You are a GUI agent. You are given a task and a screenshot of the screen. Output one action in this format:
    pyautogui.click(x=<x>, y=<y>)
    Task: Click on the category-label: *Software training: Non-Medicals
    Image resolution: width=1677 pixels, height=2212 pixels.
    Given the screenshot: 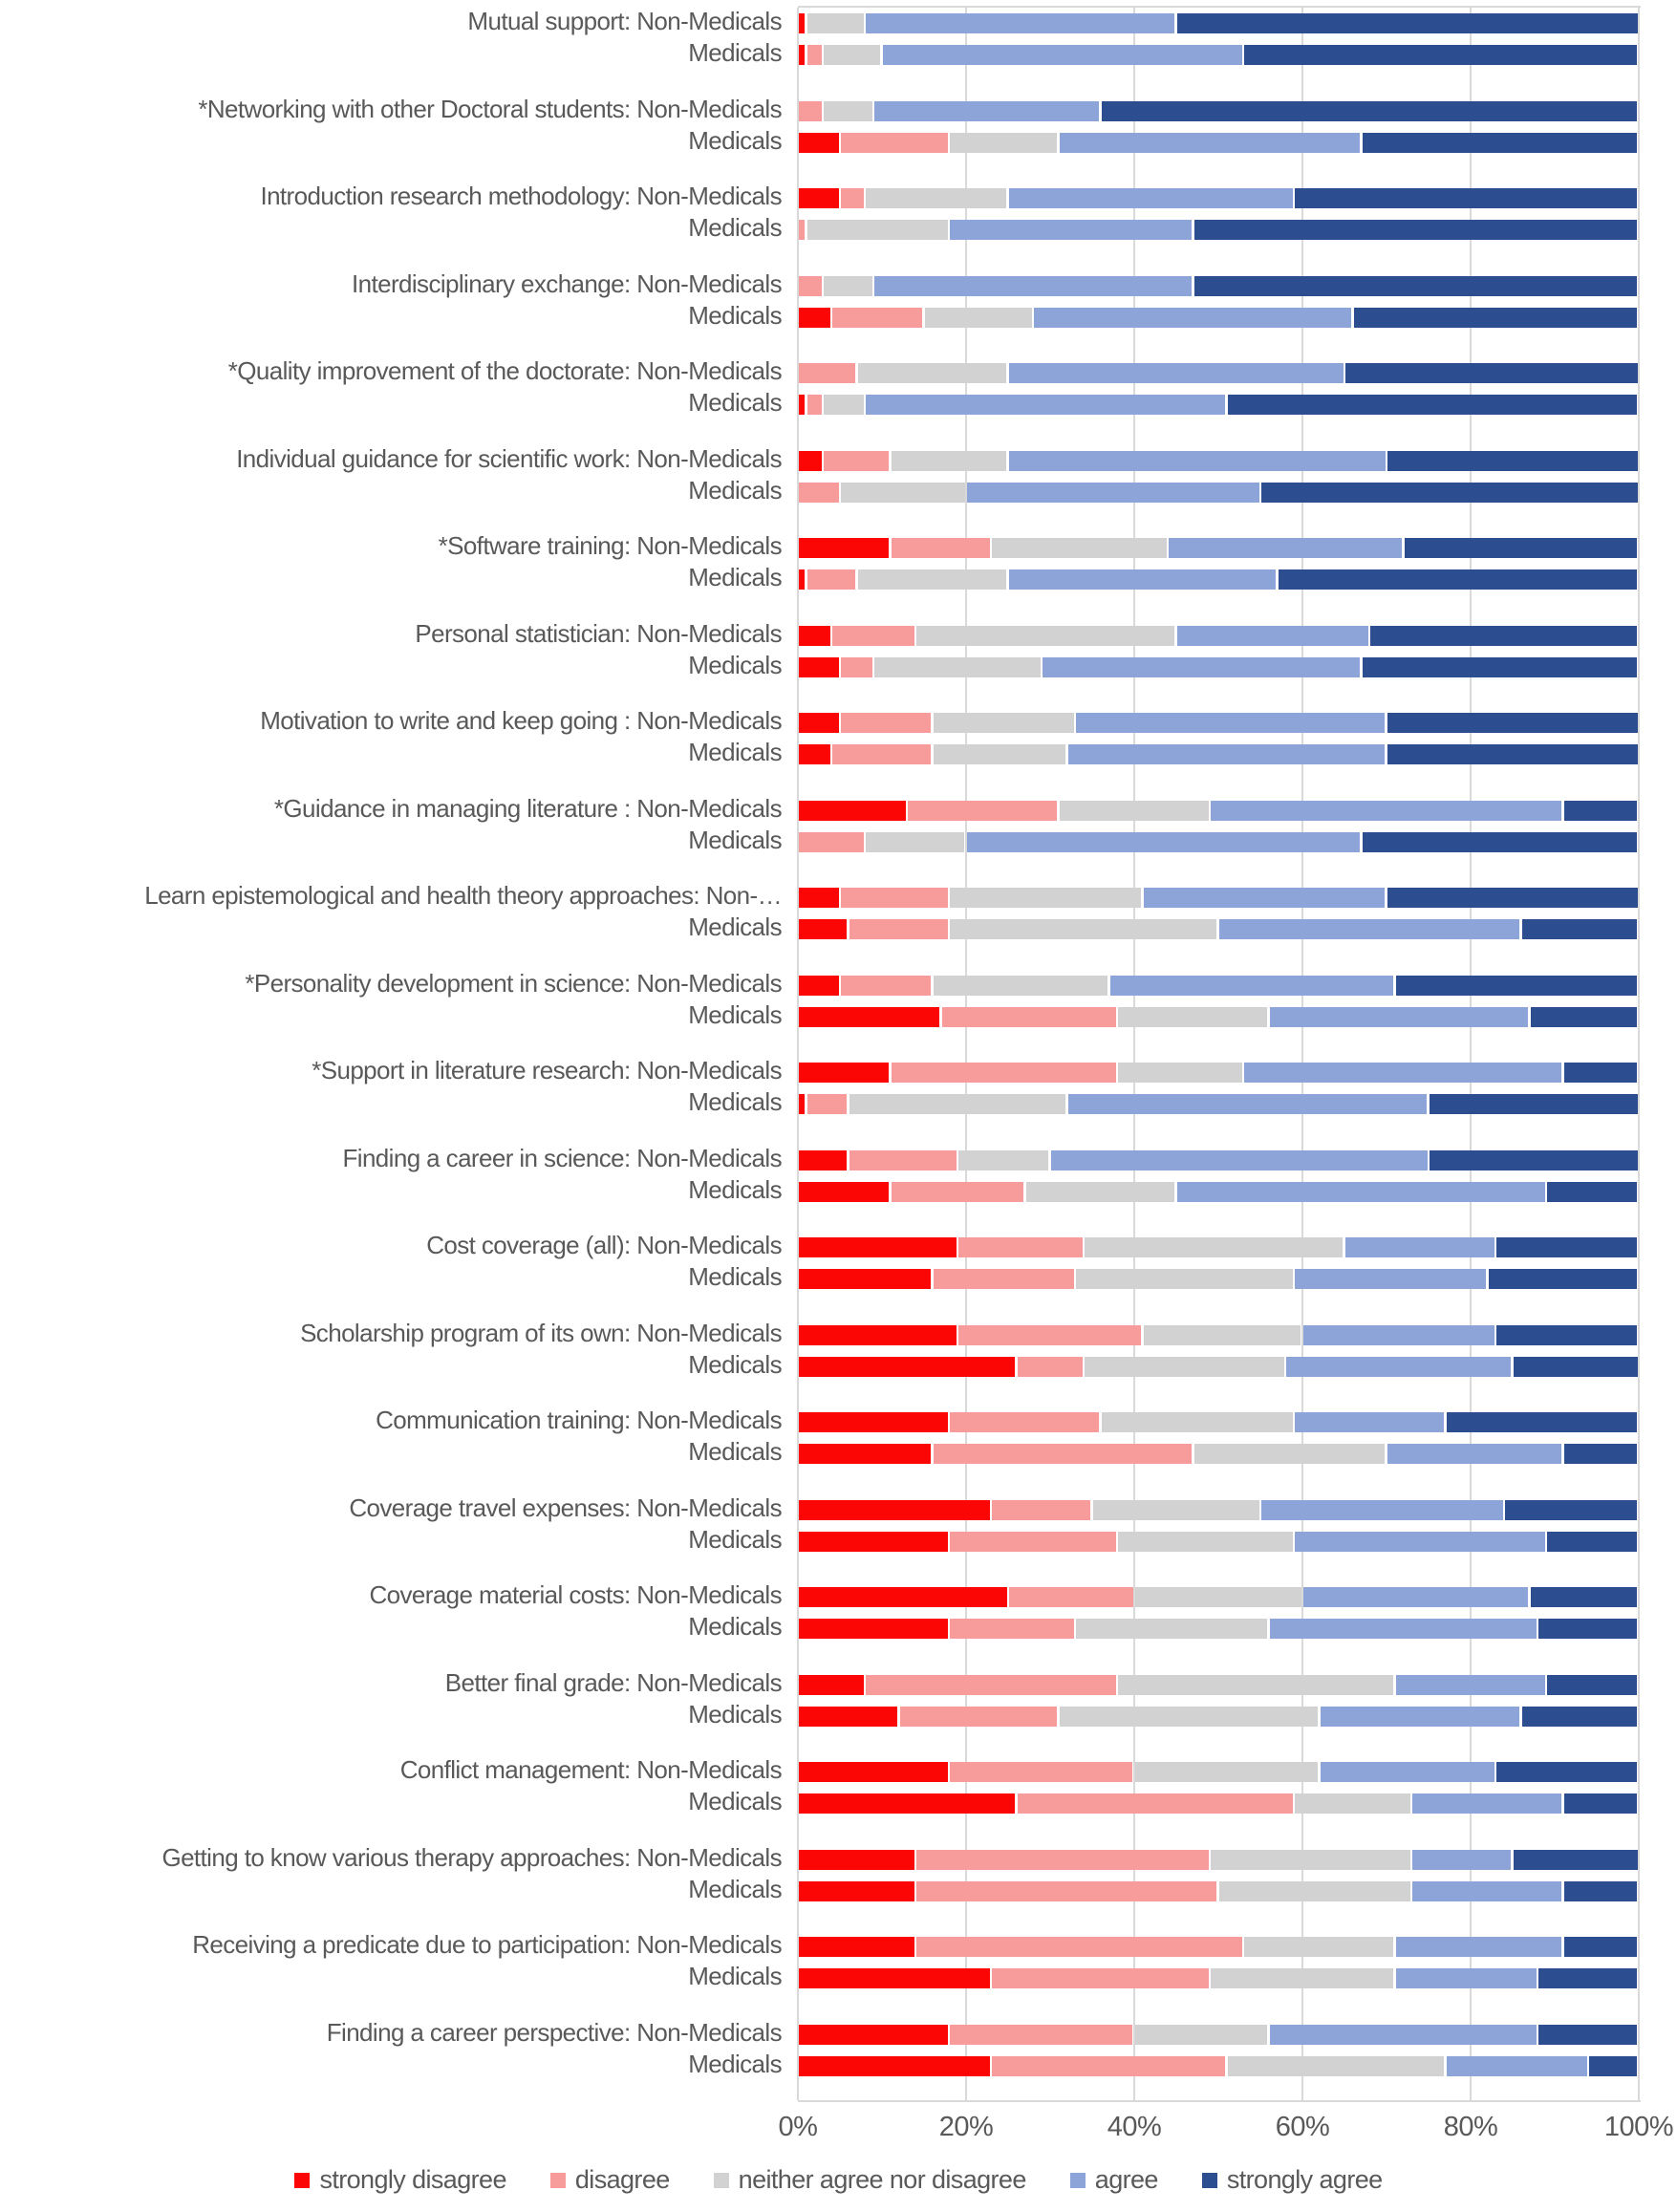 What is the action you would take?
    pyautogui.click(x=610, y=545)
    